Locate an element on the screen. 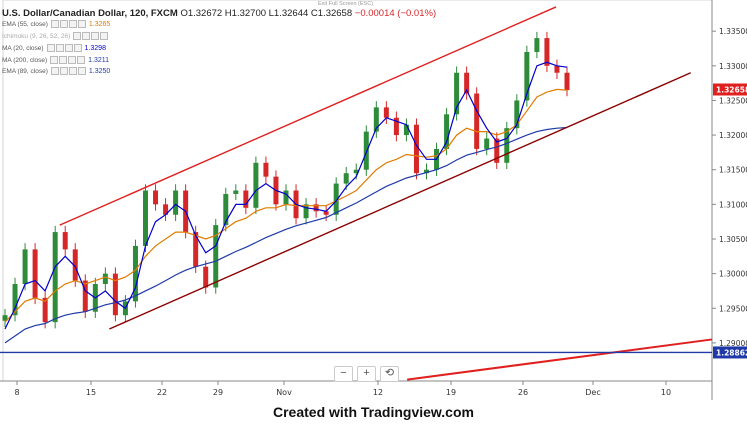  reset-zoom-button: ⟲ is located at coordinates (389, 374).